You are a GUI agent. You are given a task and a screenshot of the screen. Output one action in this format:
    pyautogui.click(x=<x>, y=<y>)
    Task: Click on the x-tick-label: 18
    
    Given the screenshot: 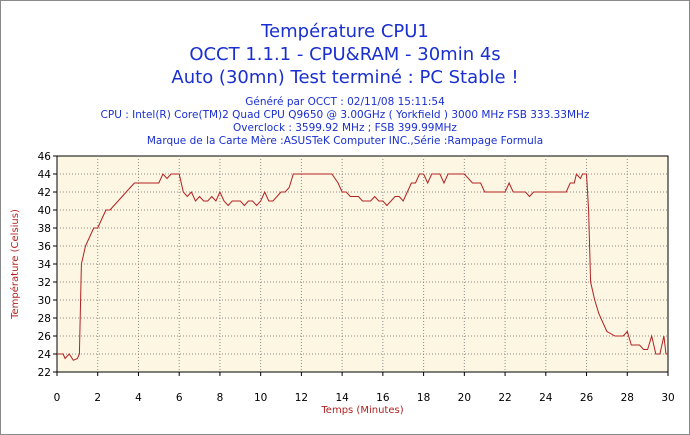 What is the action you would take?
    pyautogui.click(x=423, y=398)
    